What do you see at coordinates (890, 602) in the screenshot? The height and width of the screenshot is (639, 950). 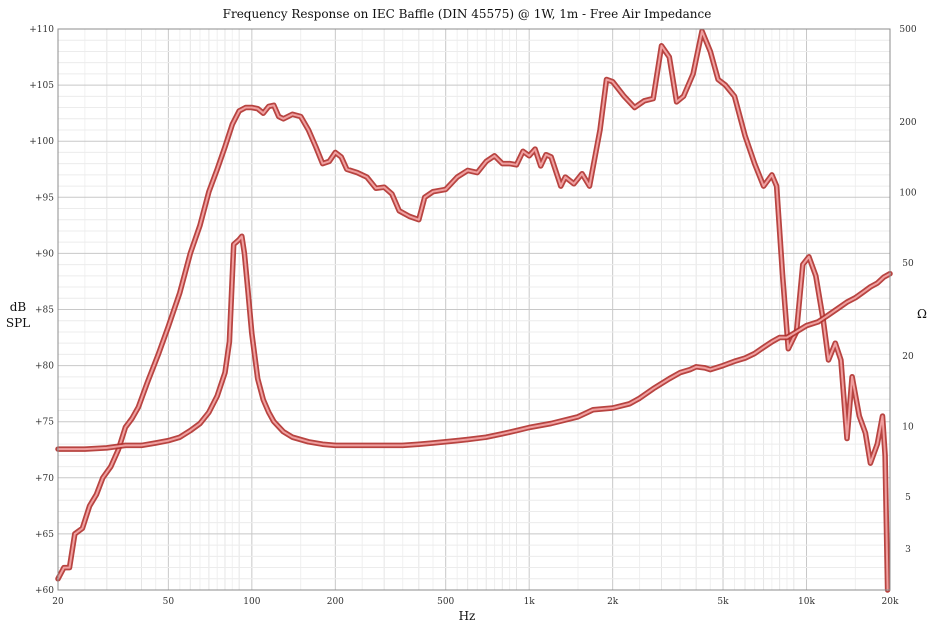 I see `x-tick-label: 20k` at bounding box center [890, 602].